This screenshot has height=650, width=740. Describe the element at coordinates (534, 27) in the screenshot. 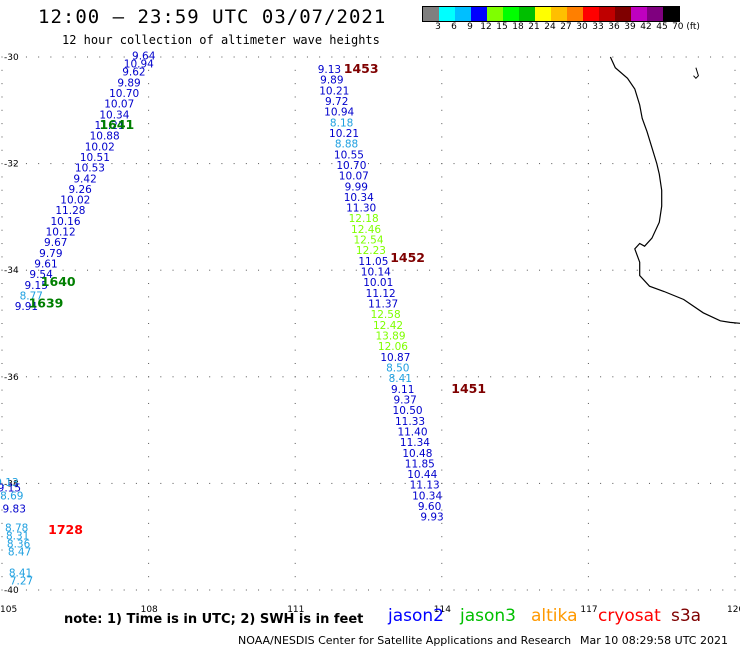

I see `colorbar-label: 21` at that location.